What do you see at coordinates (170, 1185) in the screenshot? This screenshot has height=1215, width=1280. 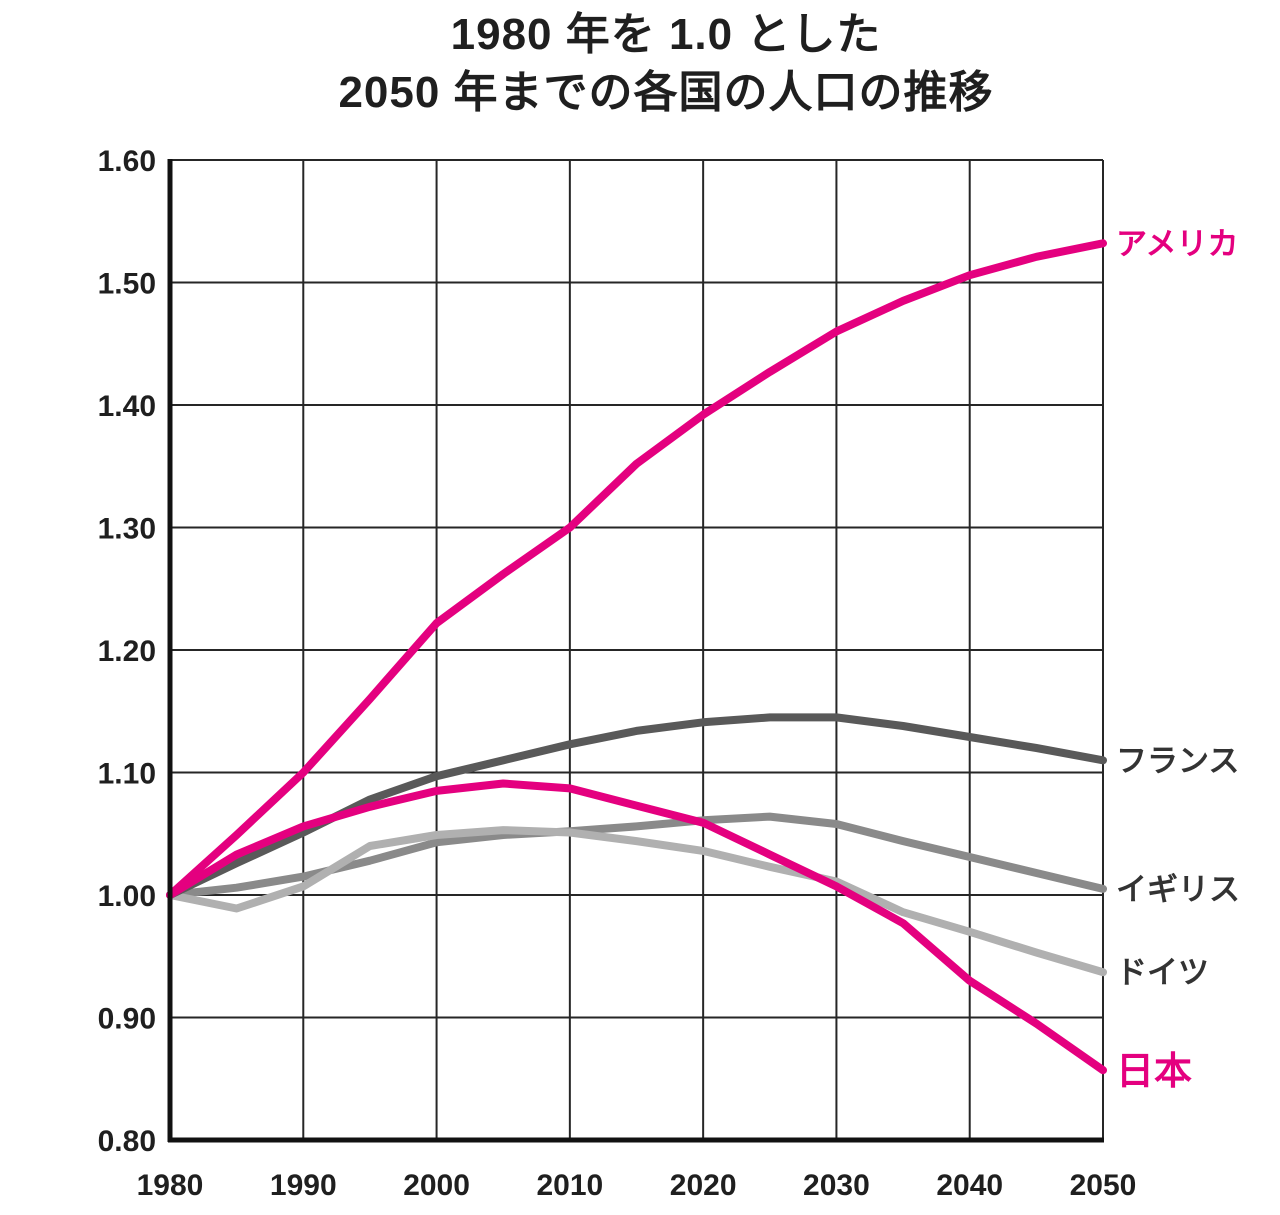 I see `x-tick-label-1980: 1980` at bounding box center [170, 1185].